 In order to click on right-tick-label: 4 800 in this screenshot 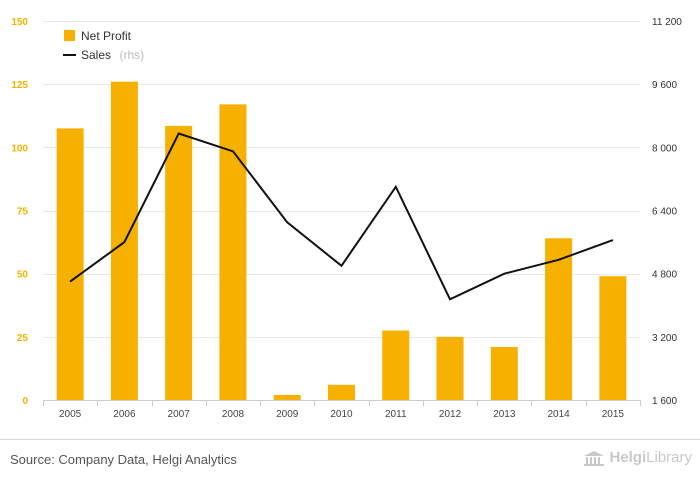, I will do `click(664, 275)`.